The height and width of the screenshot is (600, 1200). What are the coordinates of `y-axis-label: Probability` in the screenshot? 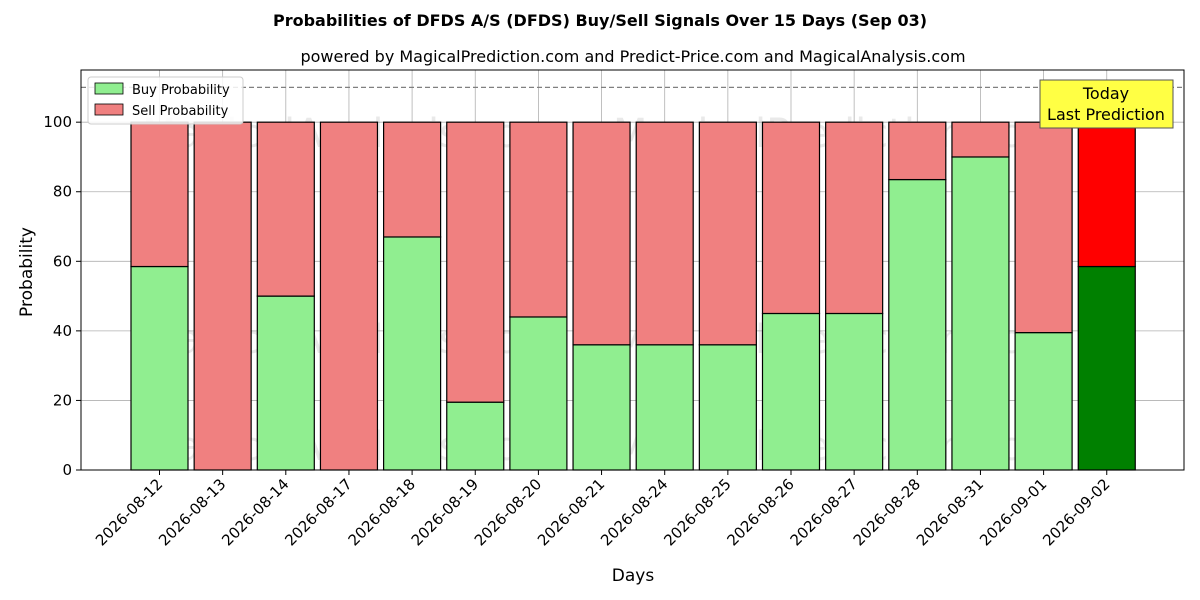 It's located at (27, 272).